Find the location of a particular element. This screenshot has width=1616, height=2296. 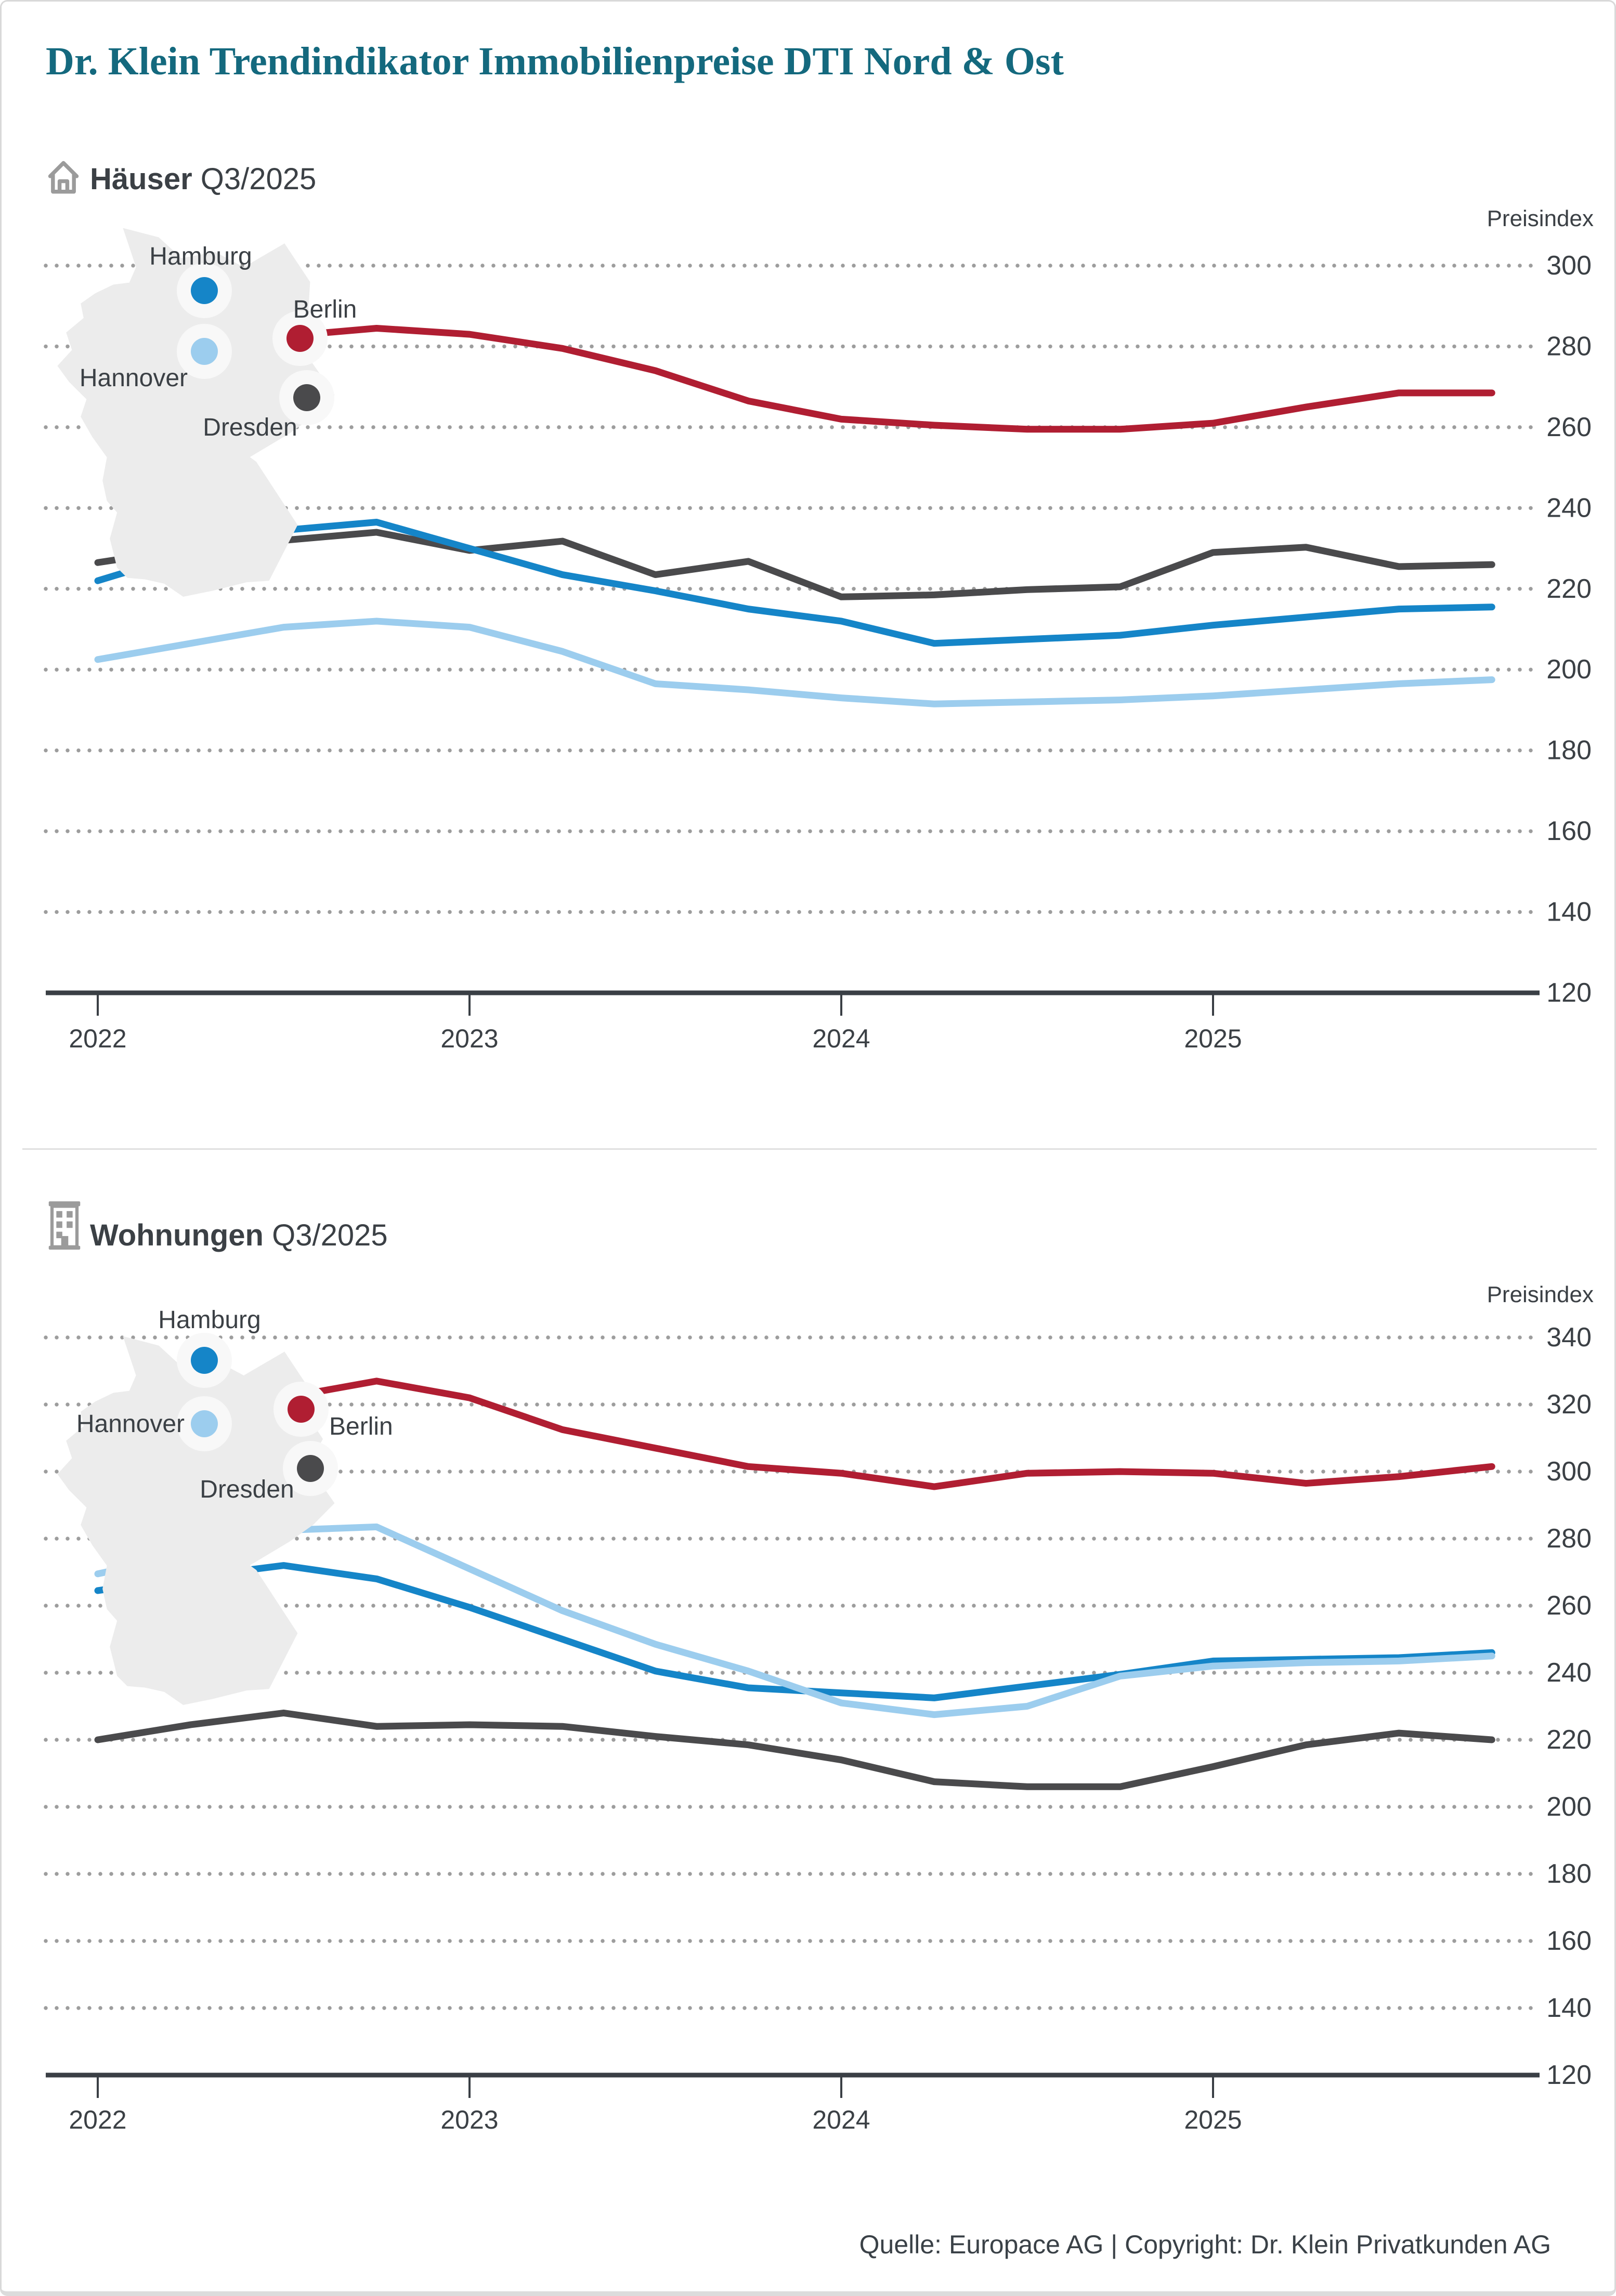

section-period-wohnungen: Q3/2025 is located at coordinates (330, 1235).